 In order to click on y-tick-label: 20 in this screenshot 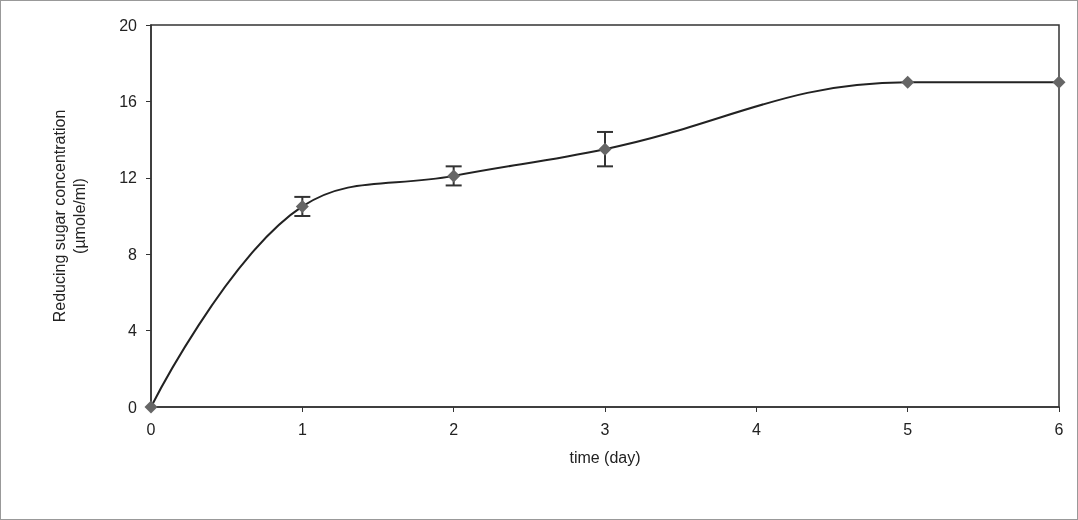, I will do `click(128, 25)`.